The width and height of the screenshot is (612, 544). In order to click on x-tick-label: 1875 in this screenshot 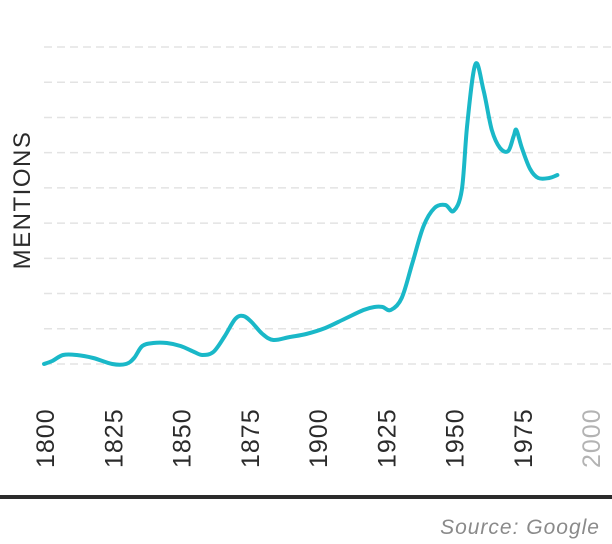, I will do `click(251, 438)`.